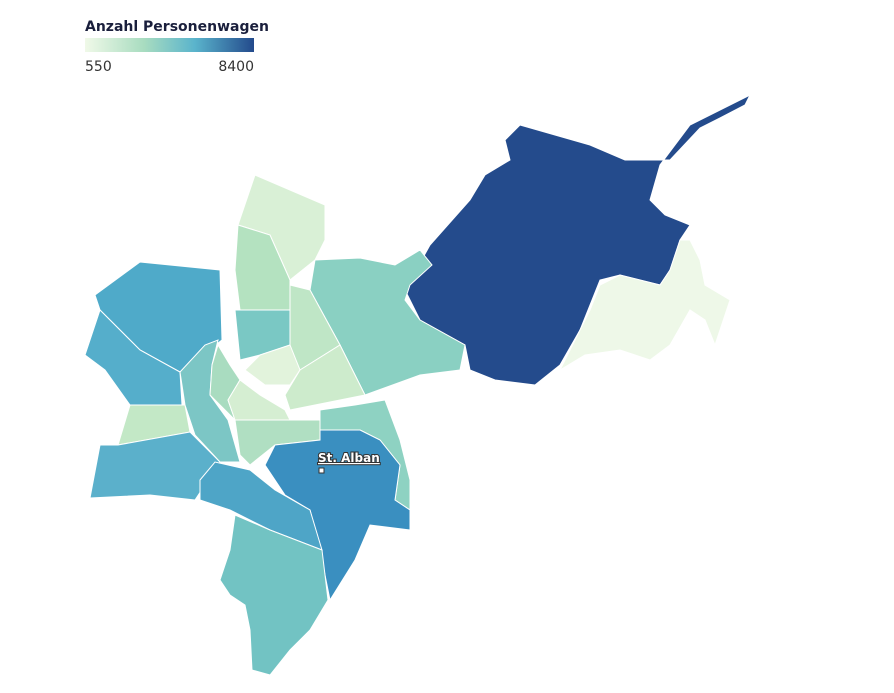  What do you see at coordinates (236, 67) in the screenshot?
I see `legend-max: 8400` at bounding box center [236, 67].